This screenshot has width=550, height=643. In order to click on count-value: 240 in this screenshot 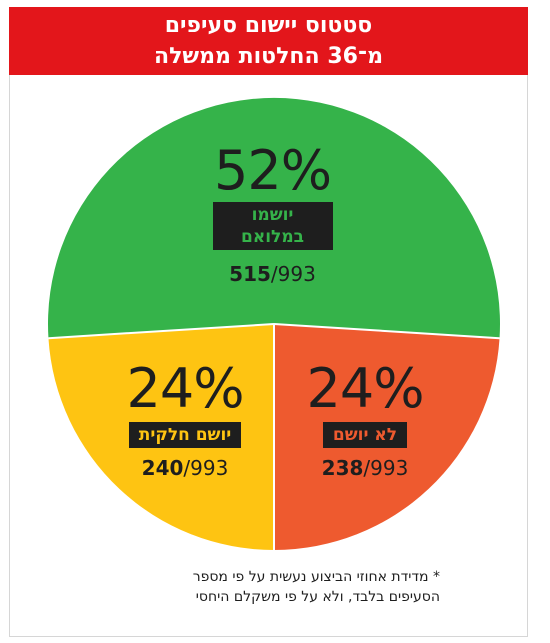, I will do `click(162, 468)`.